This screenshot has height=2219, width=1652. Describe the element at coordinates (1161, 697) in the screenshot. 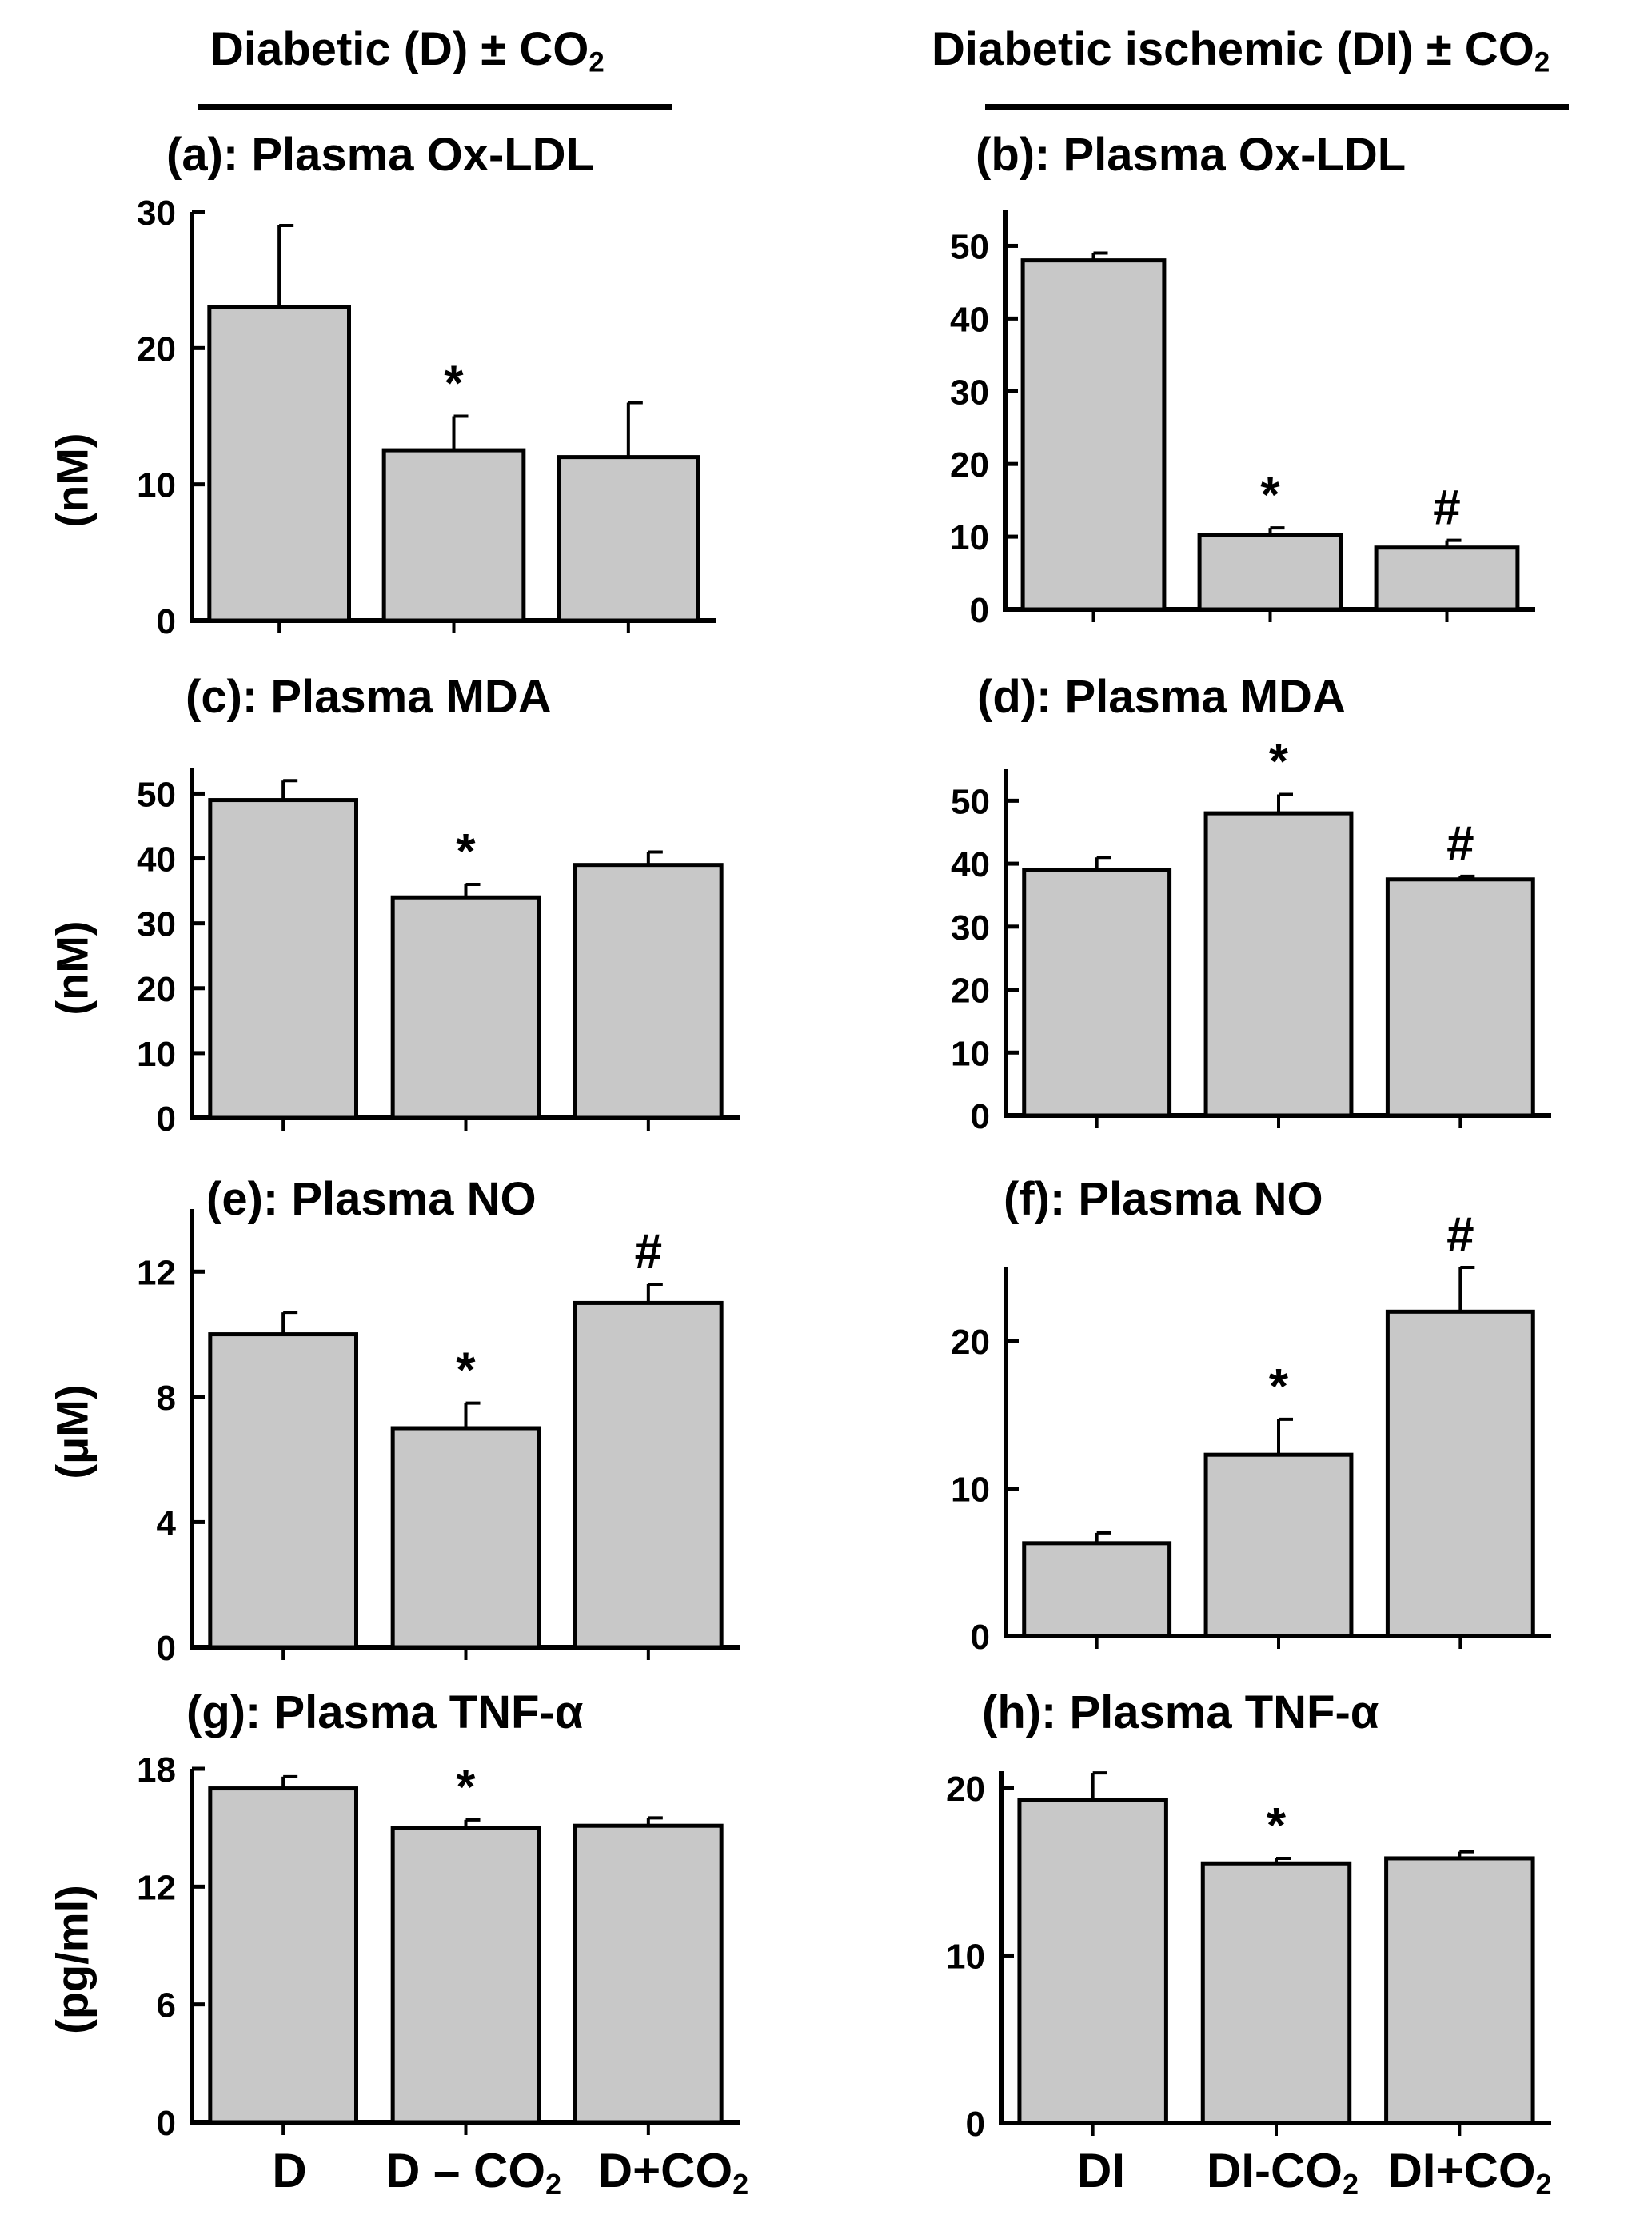

I see `panel-d-title: (d): Plasma MDA` at that location.